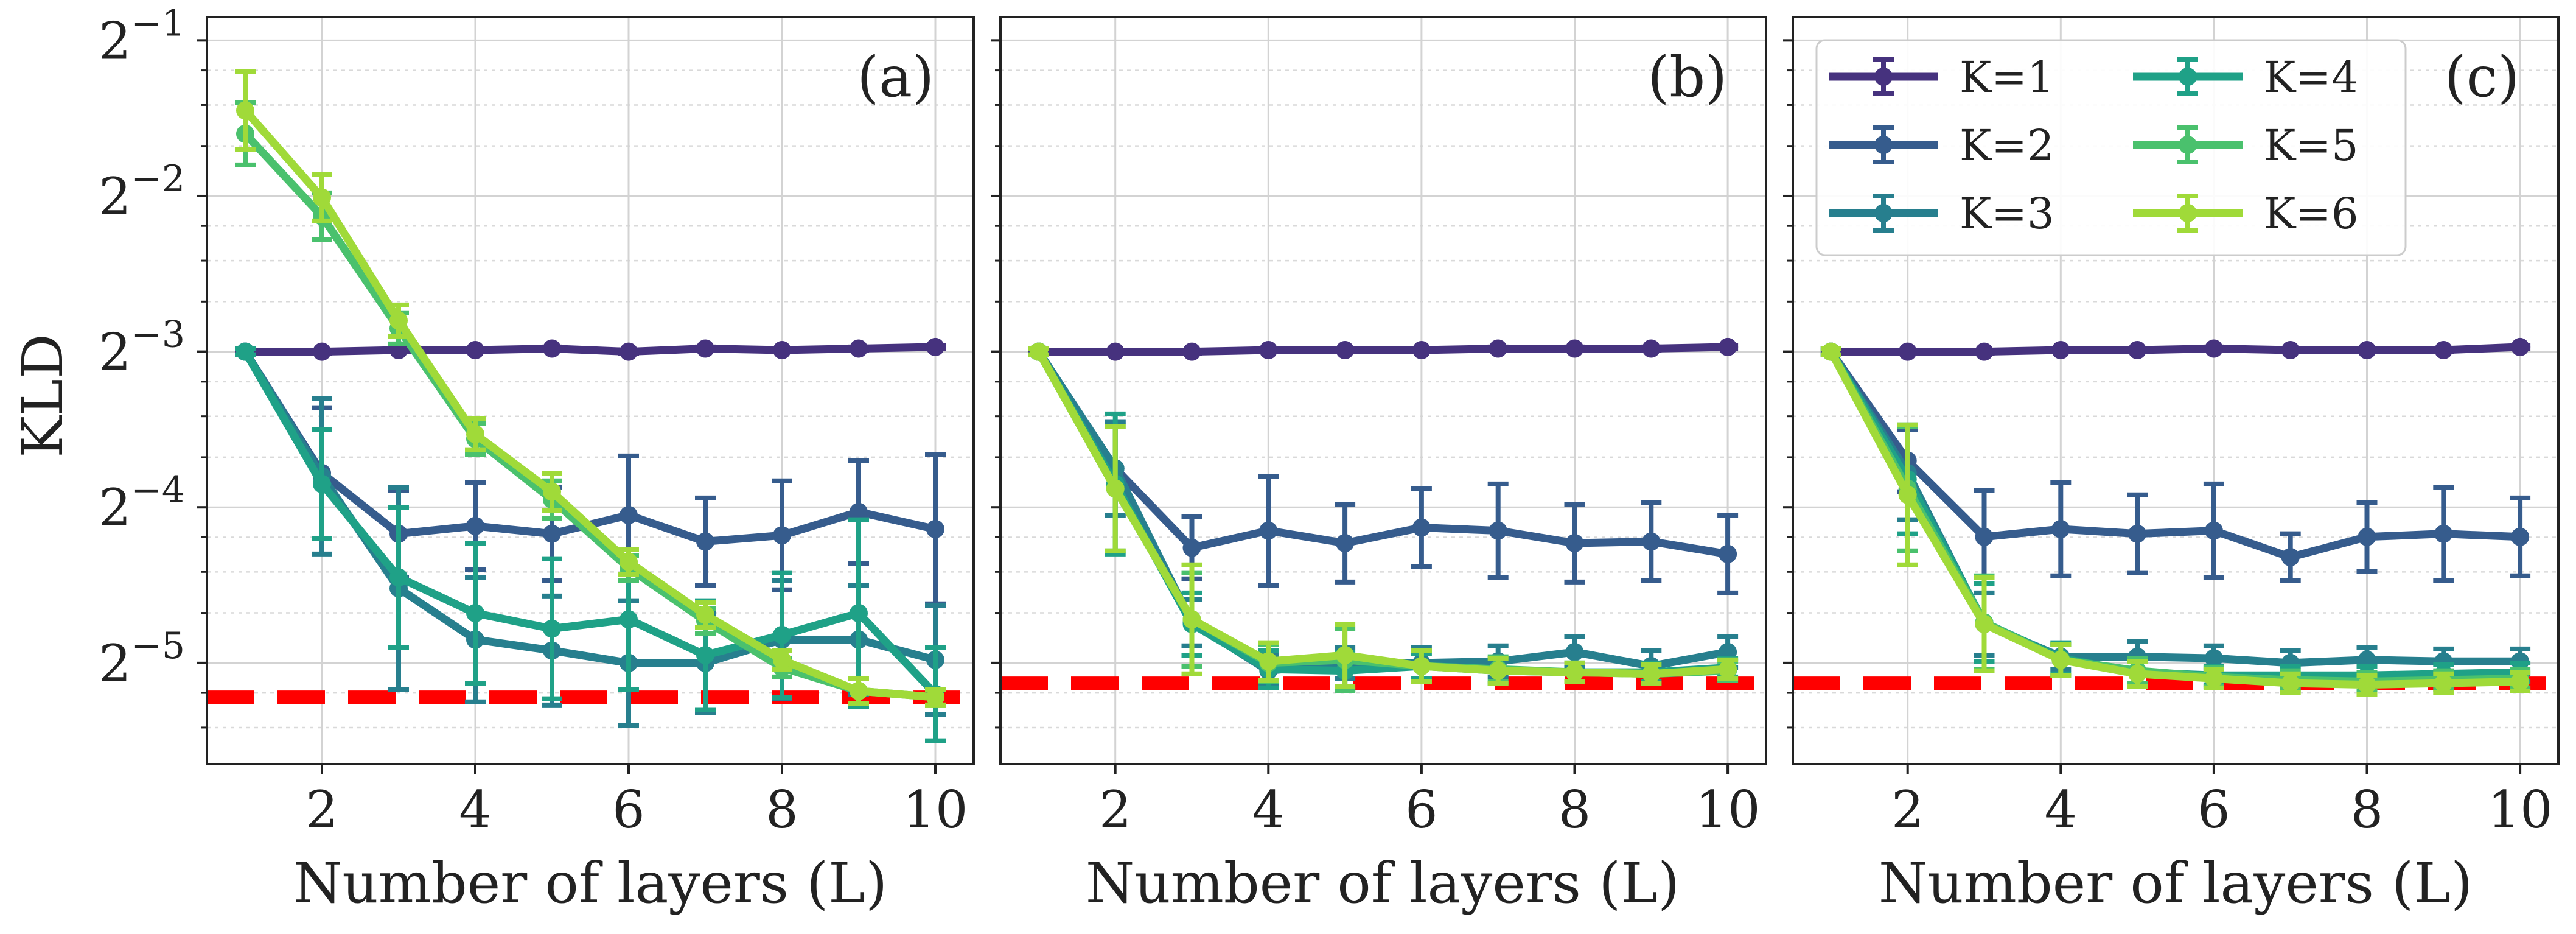  I want to click on x-ticks-a: 2 4 6 8 10, so click(636, 802).